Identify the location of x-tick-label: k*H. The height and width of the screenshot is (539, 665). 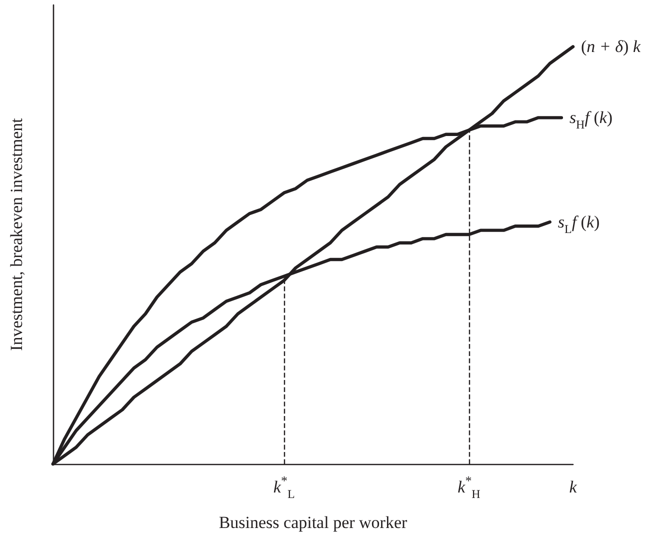
(469, 487).